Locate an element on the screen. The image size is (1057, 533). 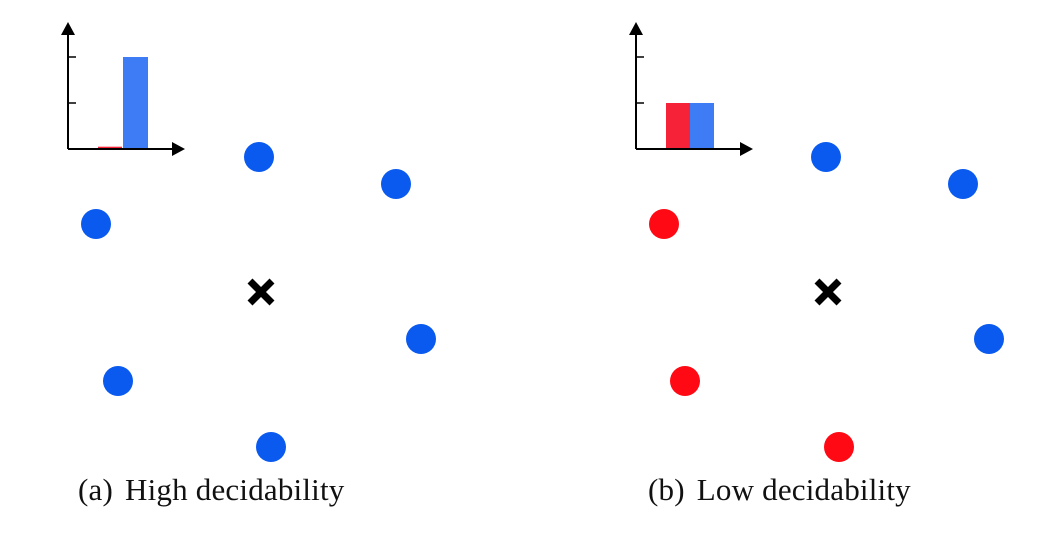
caption-a: (a) High decidability is located at coordinates (211, 490).